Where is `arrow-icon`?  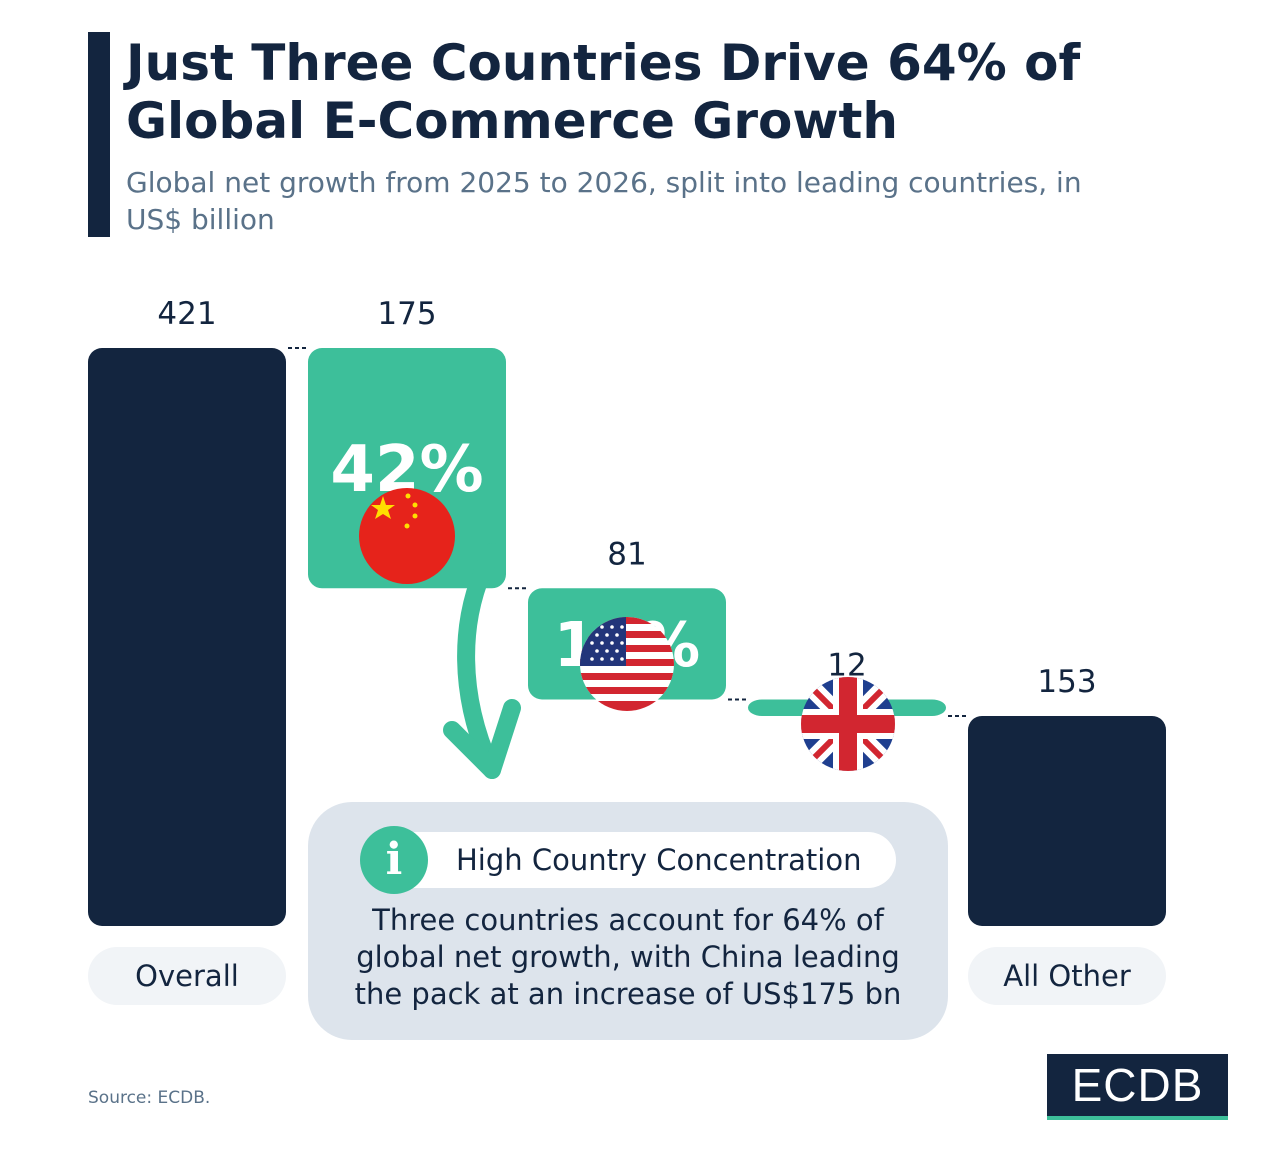
arrow-icon is located at coordinates (479, 661).